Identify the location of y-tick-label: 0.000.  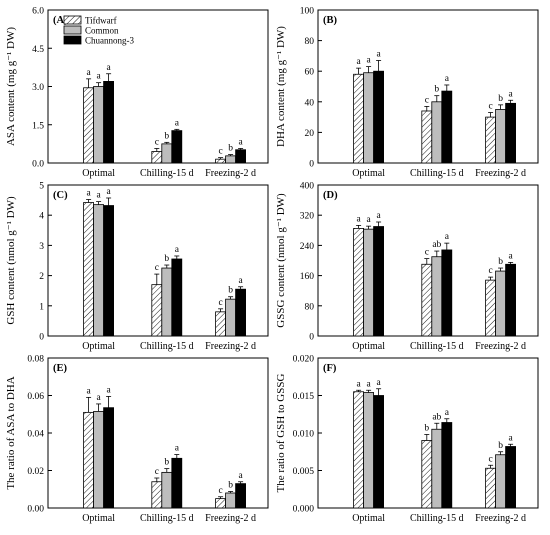
(304, 510).